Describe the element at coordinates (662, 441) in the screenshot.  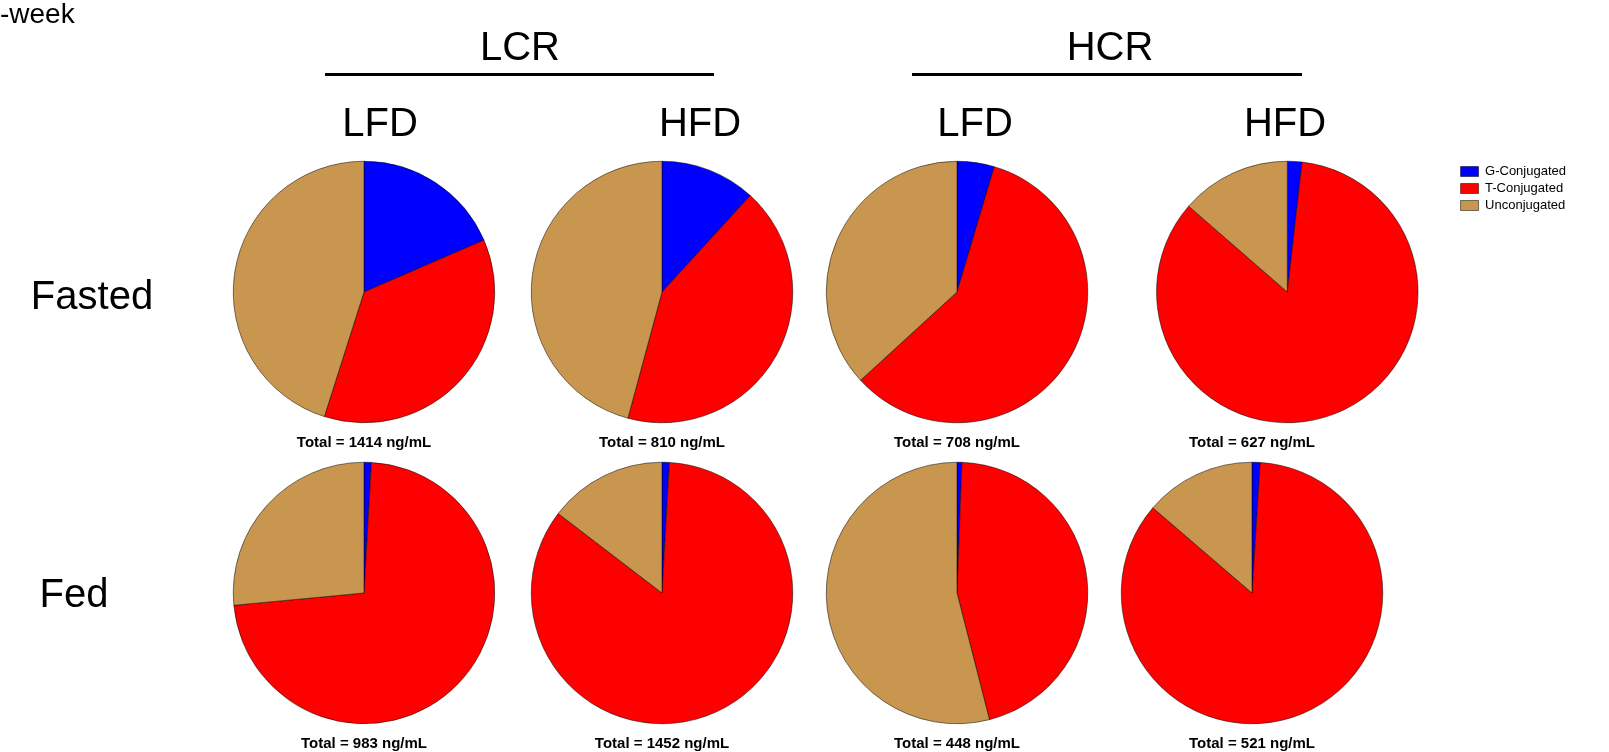
I see `text: Total = 810 ng/mL` at that location.